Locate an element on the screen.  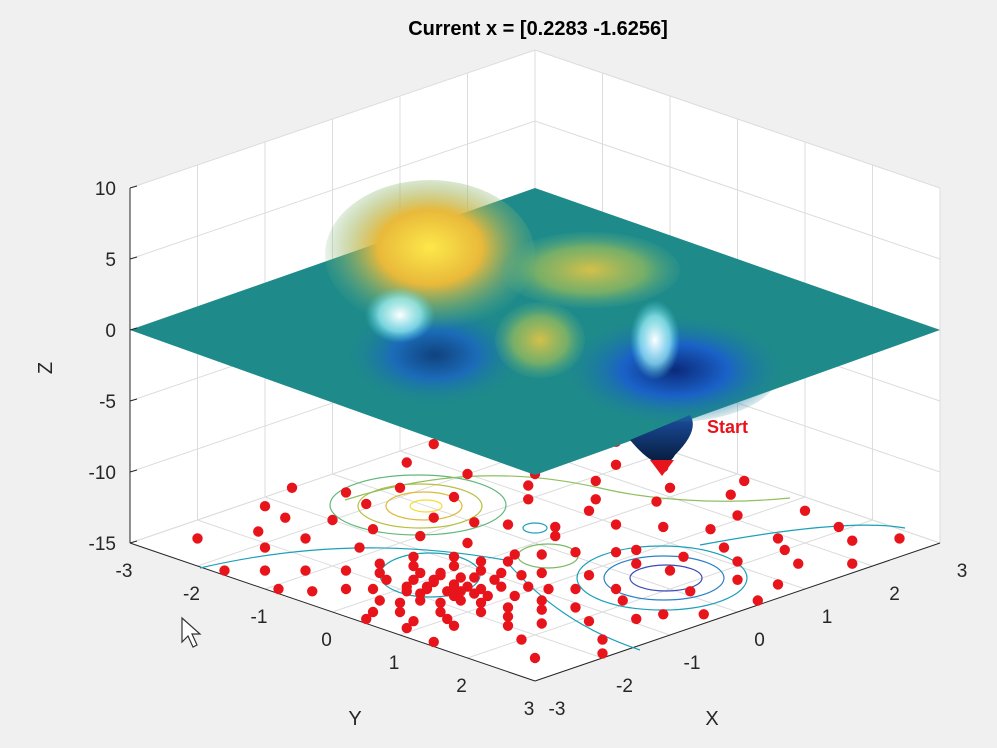
y-tick-label: 1 is located at coordinates (827, 617).